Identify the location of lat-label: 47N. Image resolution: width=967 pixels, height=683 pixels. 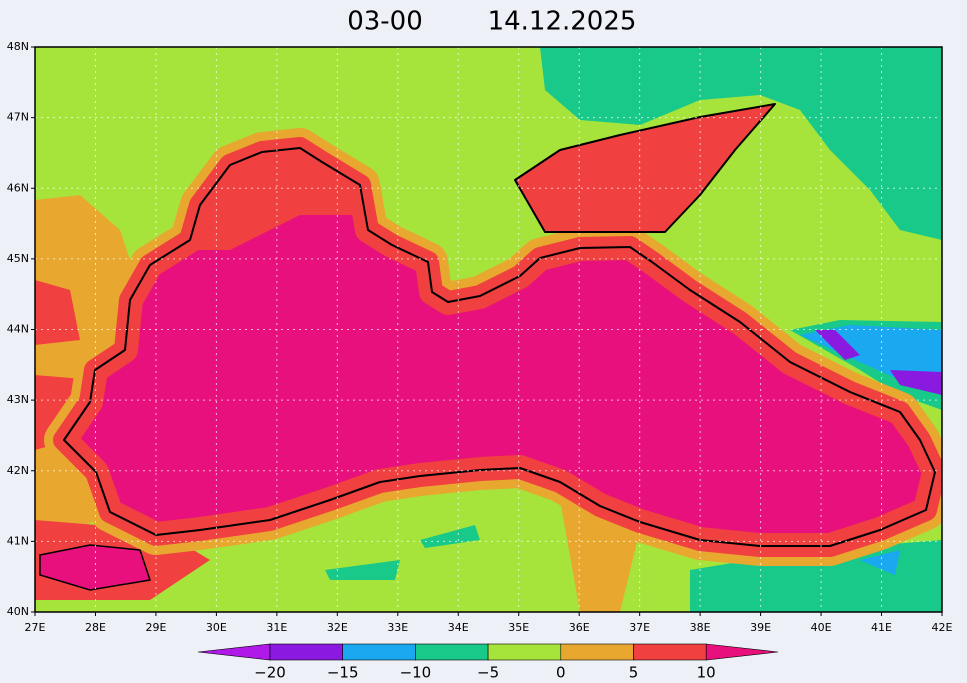
(18, 117).